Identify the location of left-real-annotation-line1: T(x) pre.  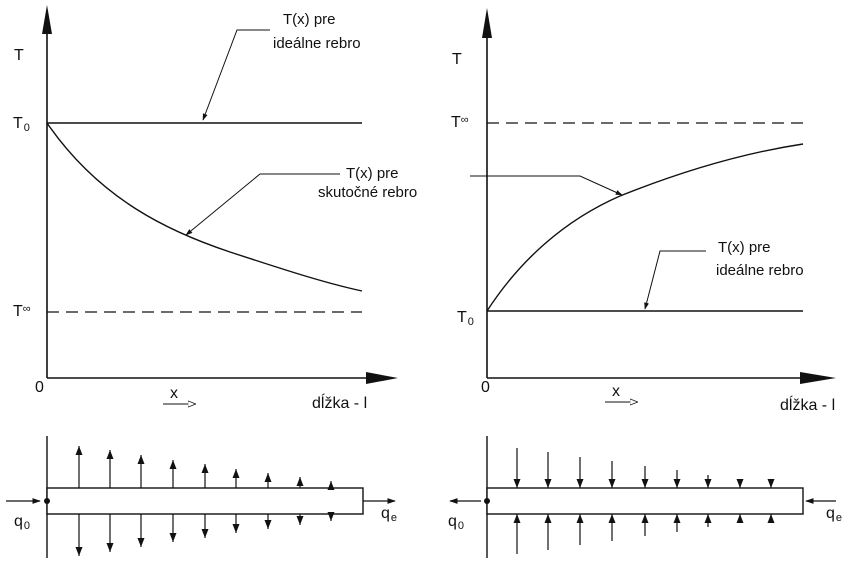
(372, 173).